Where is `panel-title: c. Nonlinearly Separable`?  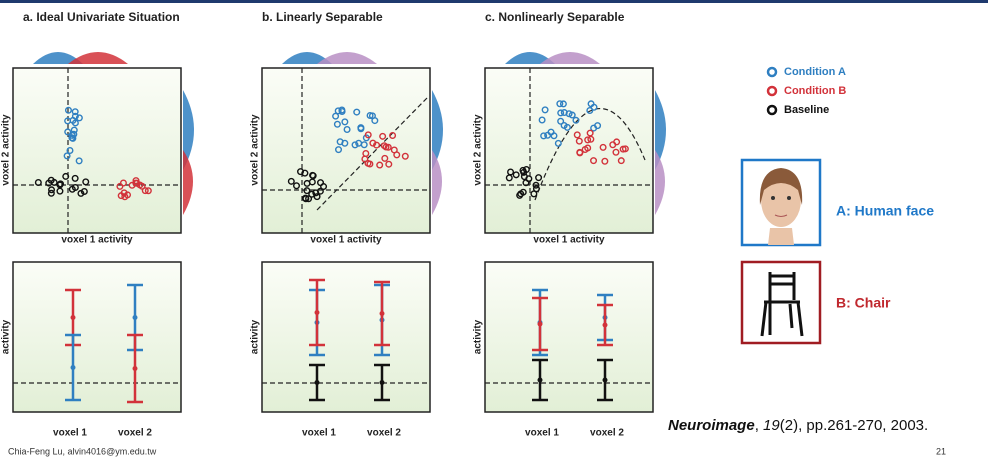
panel-title: c. Nonlinearly Separable is located at coordinates (555, 17).